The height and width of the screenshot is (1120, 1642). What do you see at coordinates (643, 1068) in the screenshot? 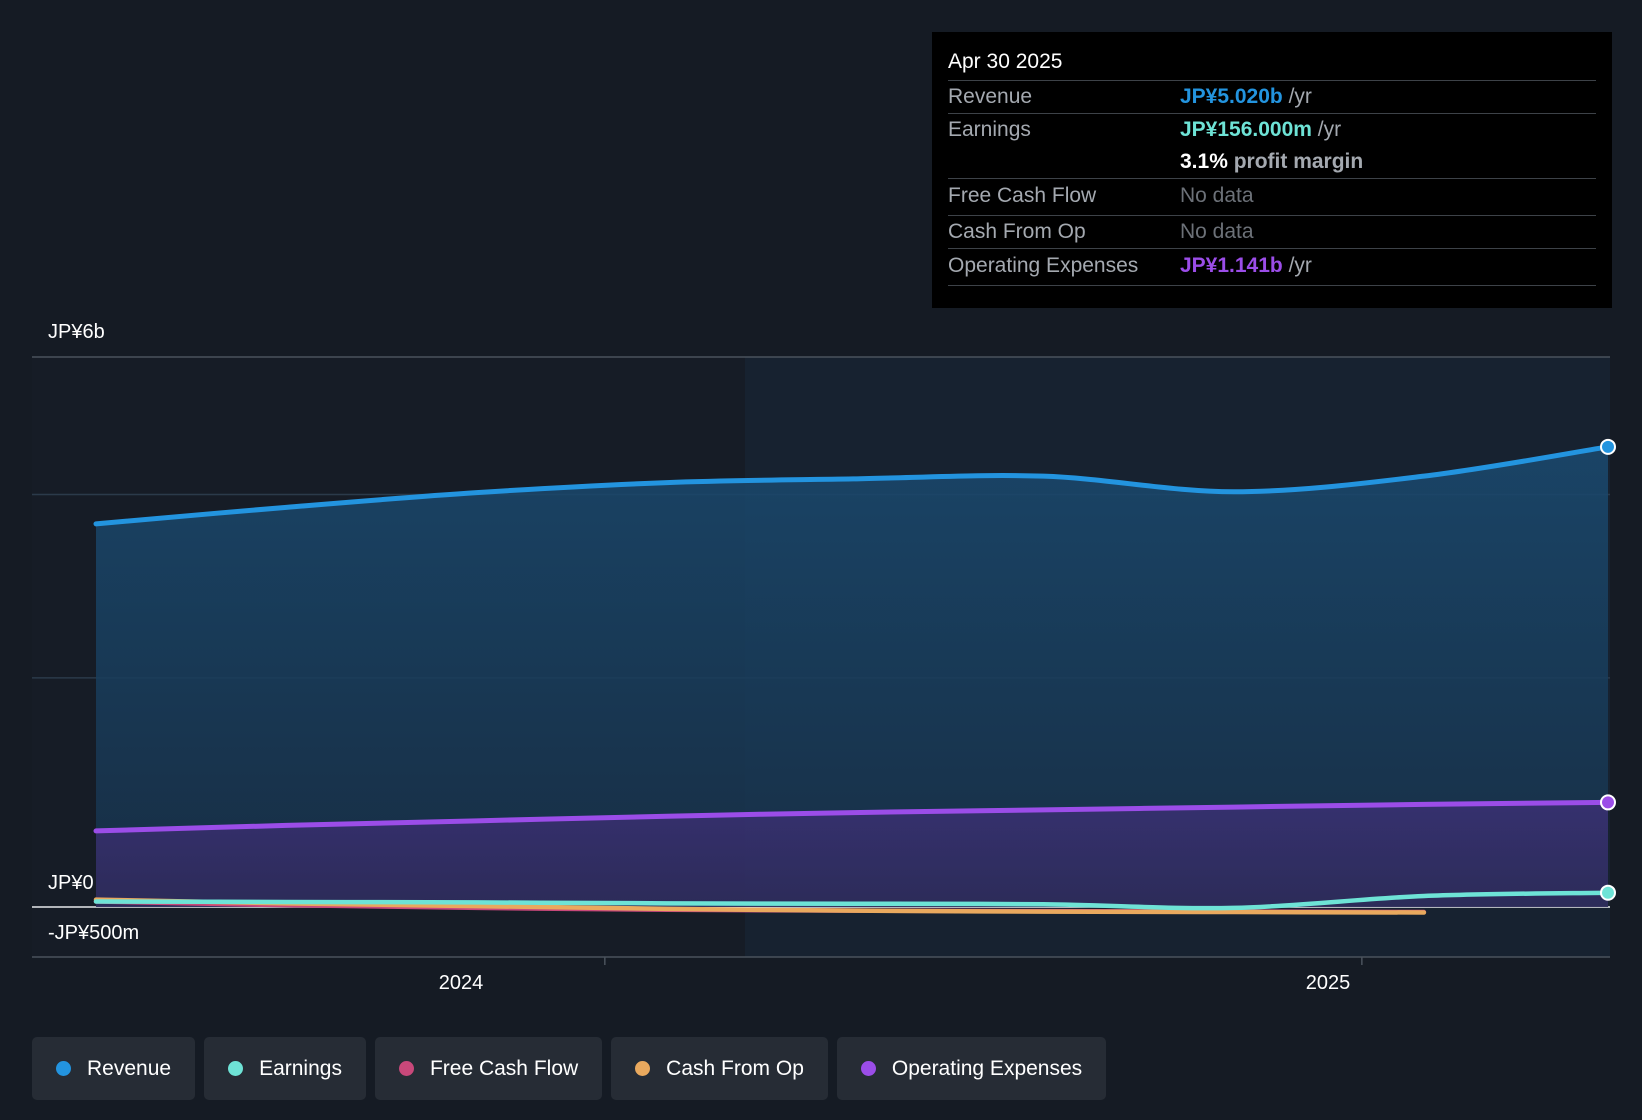
I see `cash-from-op-dot-icon` at bounding box center [643, 1068].